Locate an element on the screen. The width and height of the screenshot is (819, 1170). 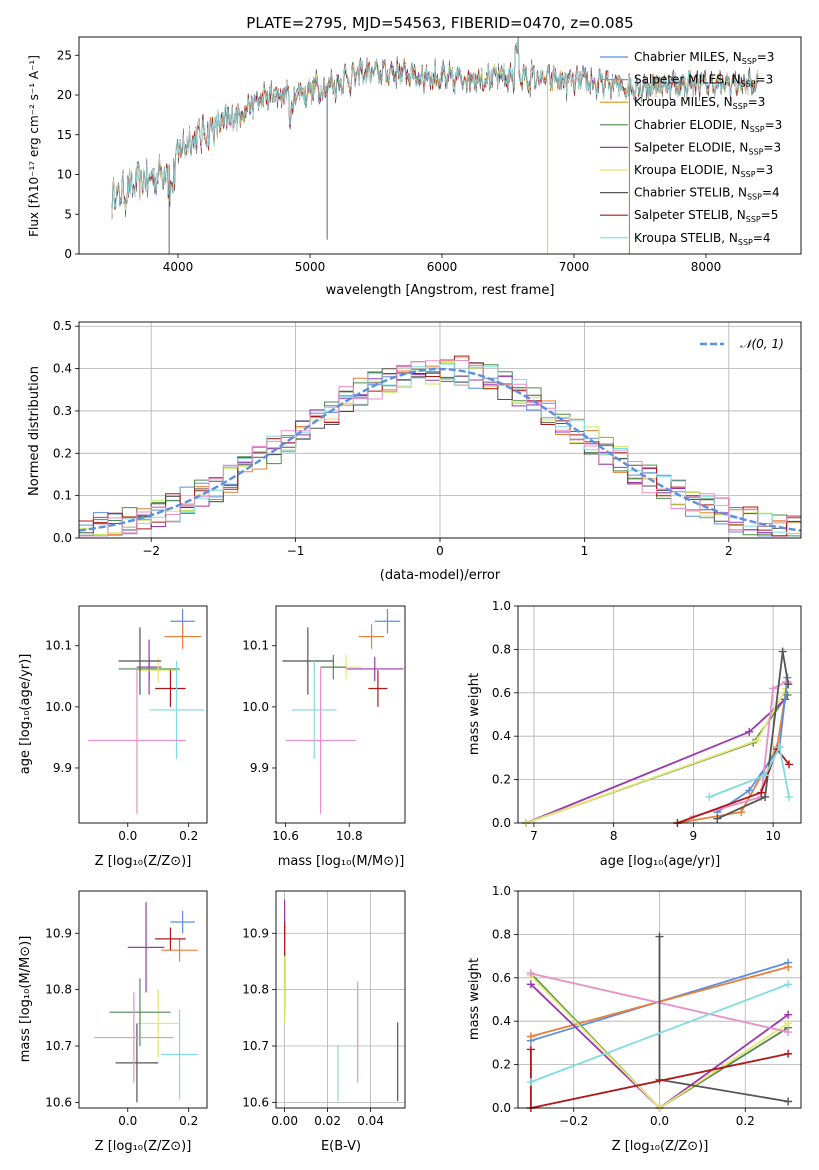
age-z-ylabel: age [log₁₀(age/yr)] is located at coordinates (25, 714).